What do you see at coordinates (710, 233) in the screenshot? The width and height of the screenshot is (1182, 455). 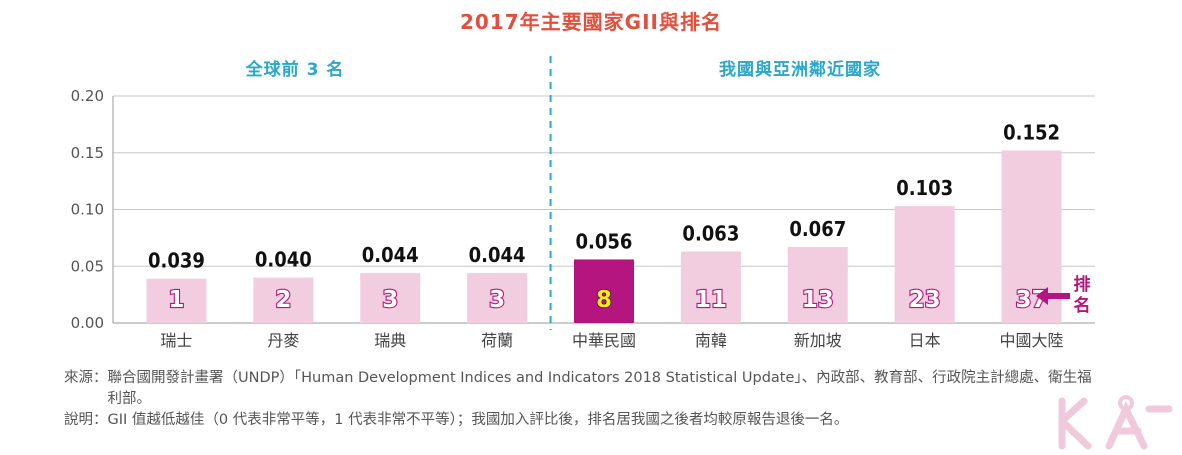 I see `bar-value-label: 0.063` at bounding box center [710, 233].